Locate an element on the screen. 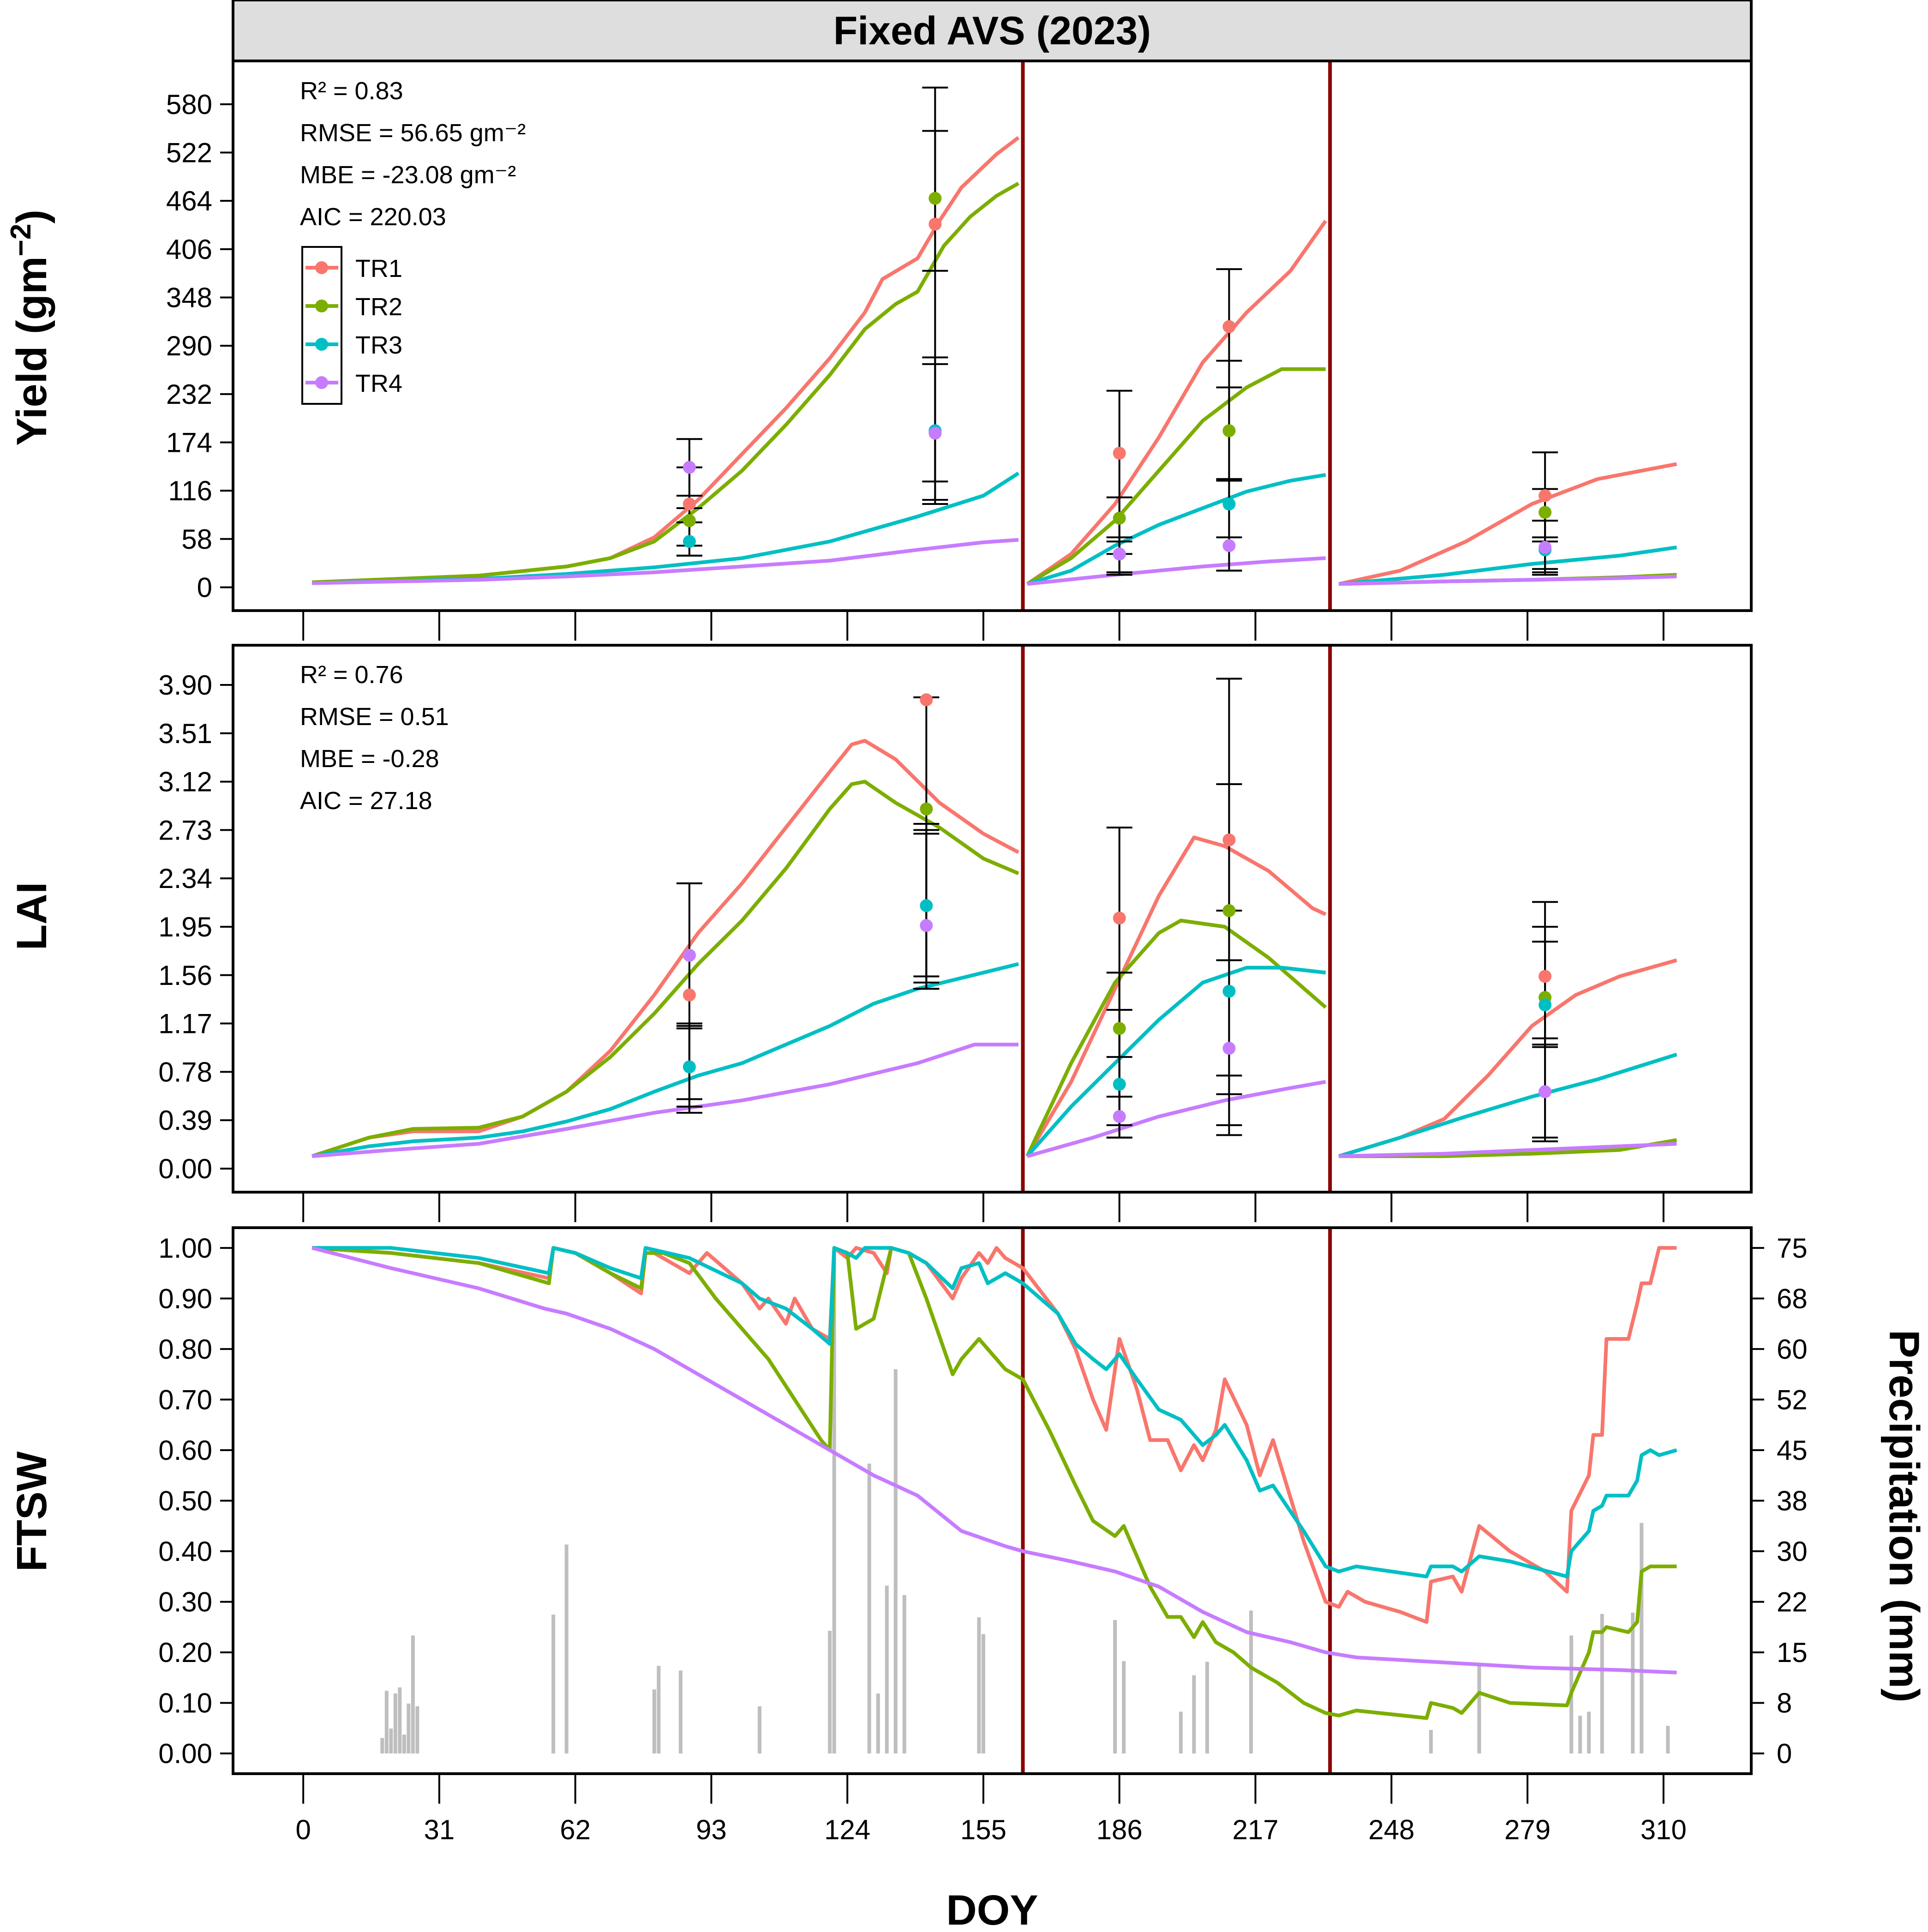 This screenshot has height=1932, width=1928. lai-line-tr4 is located at coordinates (1508, 1150).